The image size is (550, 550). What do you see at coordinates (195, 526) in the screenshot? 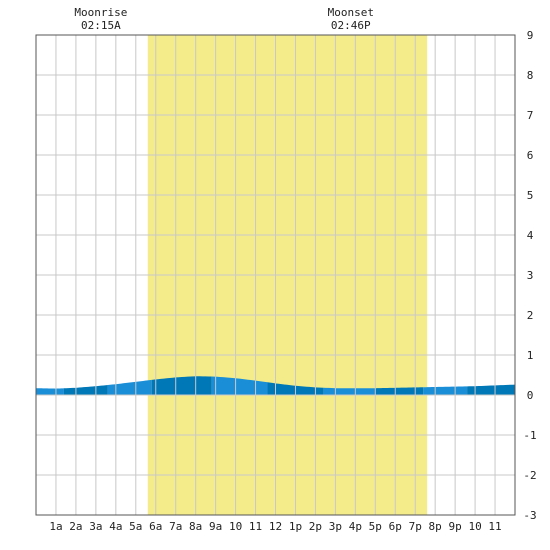
I see `x-tick-label: 8a` at bounding box center [195, 526].